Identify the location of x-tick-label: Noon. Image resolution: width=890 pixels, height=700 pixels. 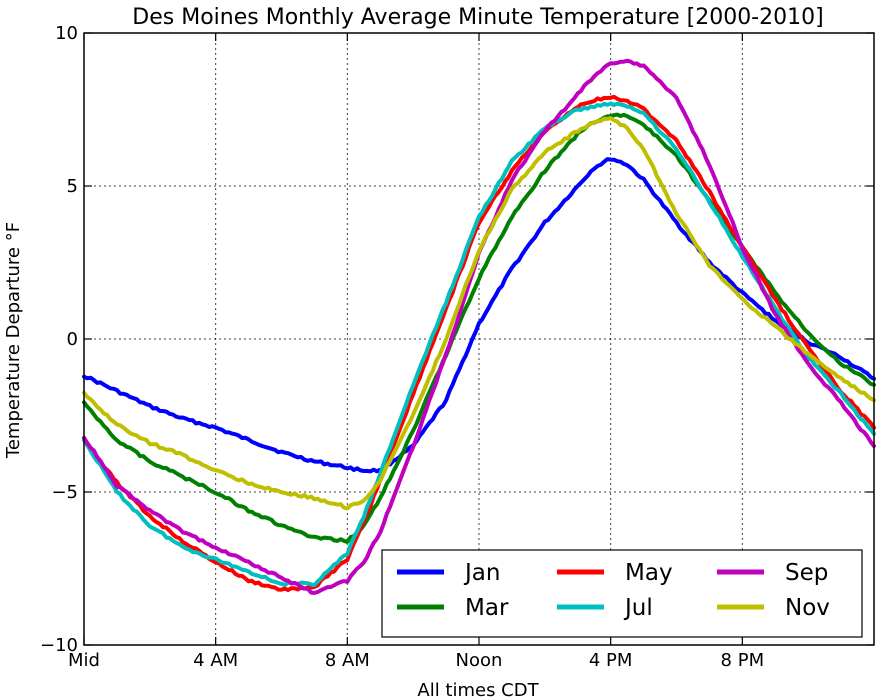
(479, 660).